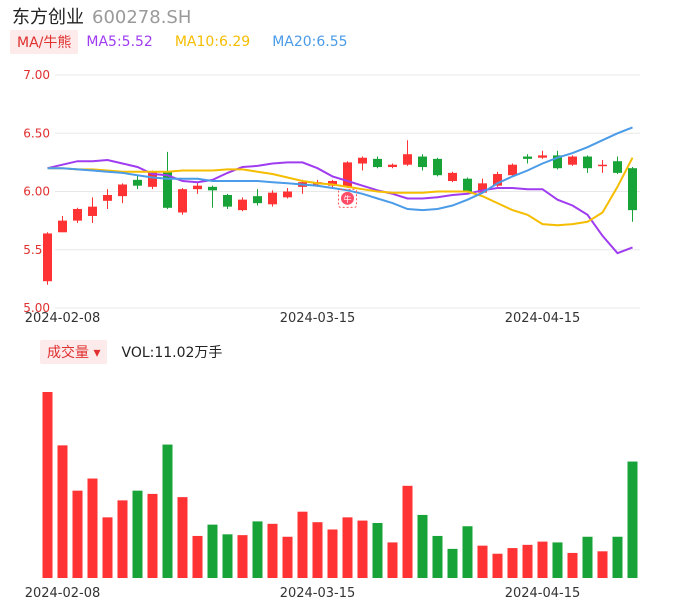 This screenshot has width=686, height=606. What do you see at coordinates (310, 42) in the screenshot?
I see `ma20-value: MA20:6.55` at bounding box center [310, 42].